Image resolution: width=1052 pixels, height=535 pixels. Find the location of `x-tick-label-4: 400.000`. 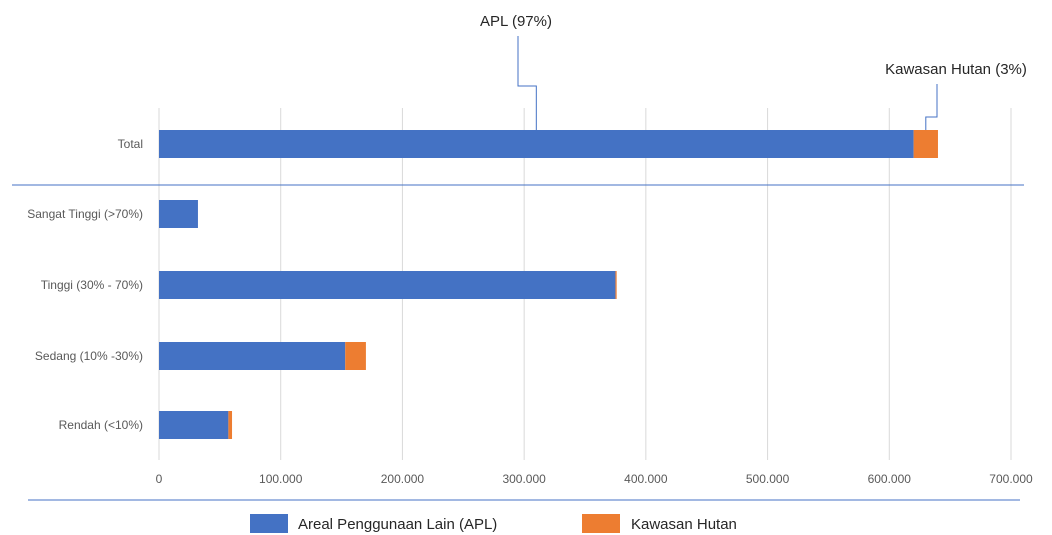

x-tick-label-4: 400.000 is located at coordinates (646, 479).